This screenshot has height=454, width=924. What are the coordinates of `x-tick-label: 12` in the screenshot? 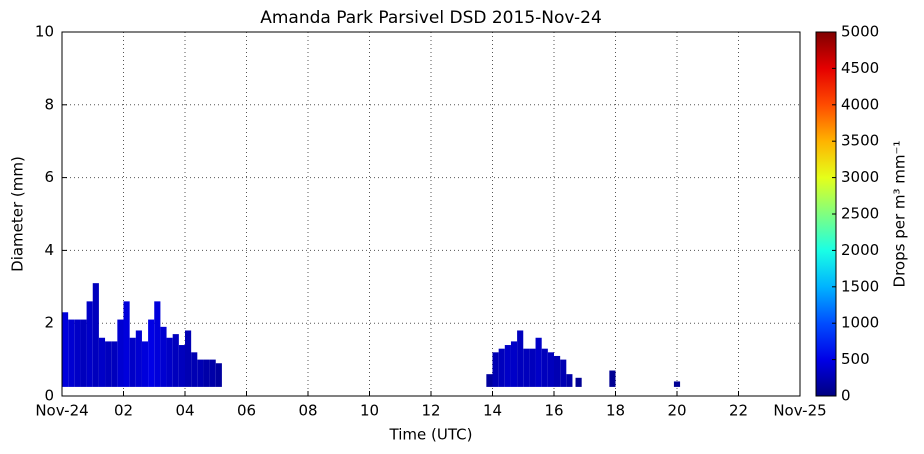 It's located at (430, 411).